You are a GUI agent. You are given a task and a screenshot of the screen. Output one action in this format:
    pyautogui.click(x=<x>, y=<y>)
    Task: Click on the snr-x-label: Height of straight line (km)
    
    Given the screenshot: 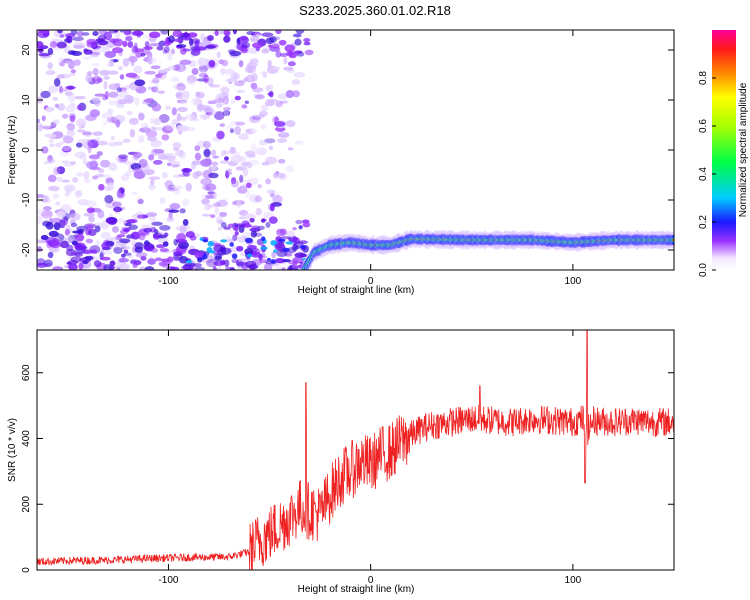 What is the action you would take?
    pyautogui.click(x=356, y=589)
    